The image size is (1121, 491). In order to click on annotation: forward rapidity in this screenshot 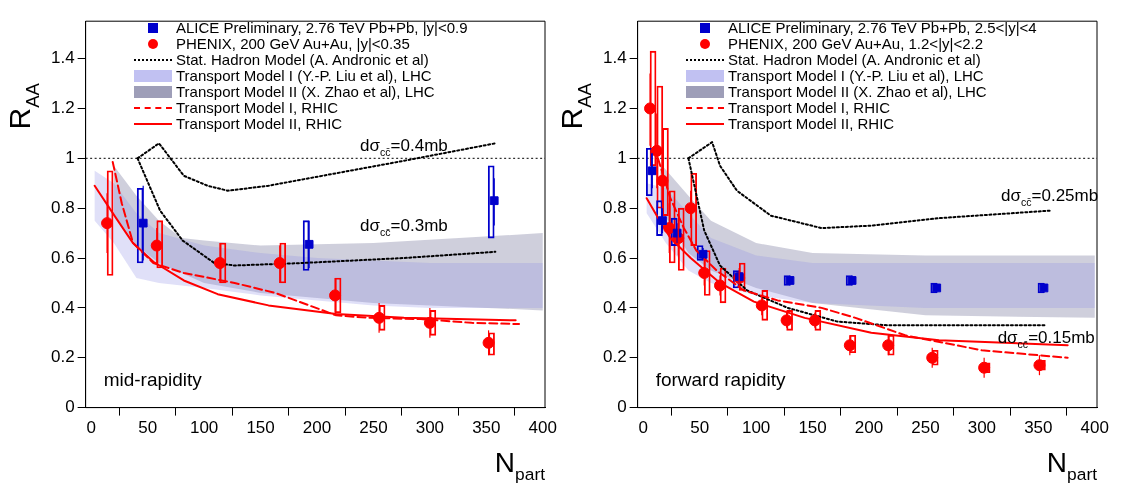, I will do `click(721, 379)`.